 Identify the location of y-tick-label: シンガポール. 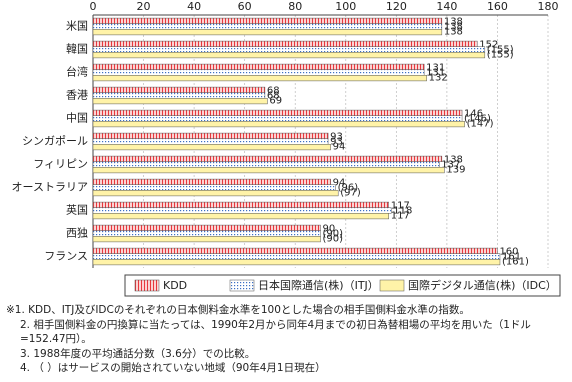
(55, 141).